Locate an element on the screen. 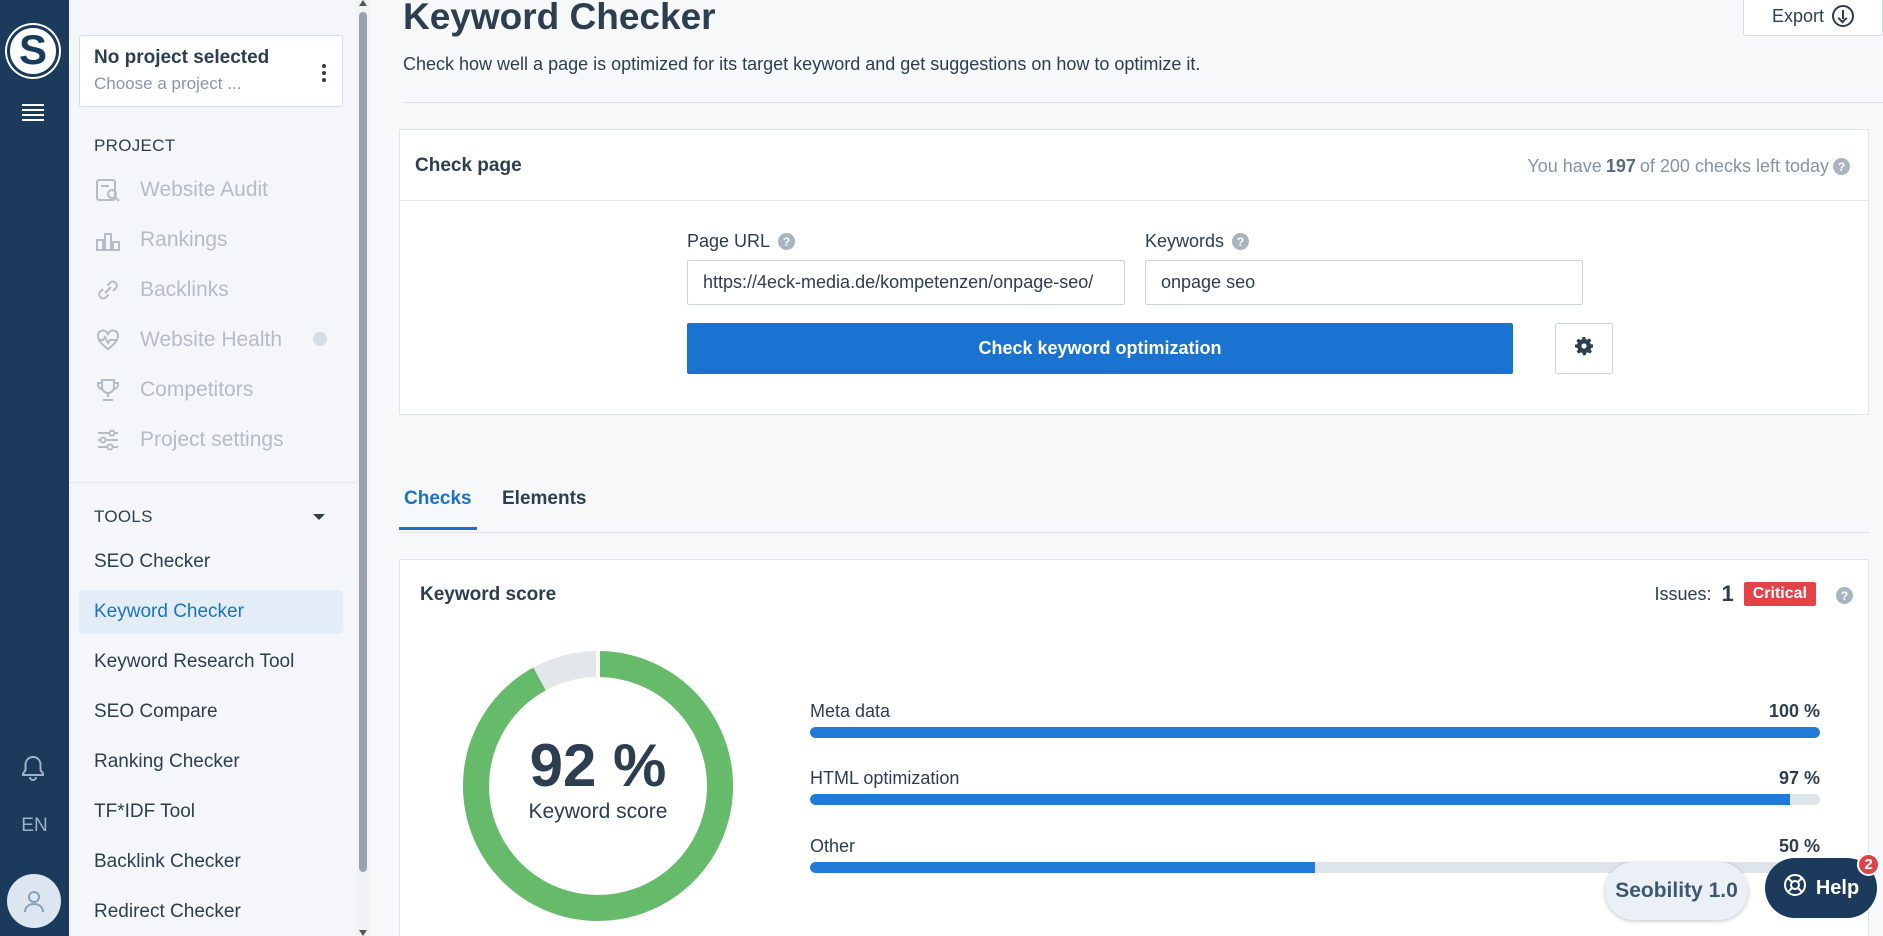  notification-badge: 2 is located at coordinates (1868, 864).